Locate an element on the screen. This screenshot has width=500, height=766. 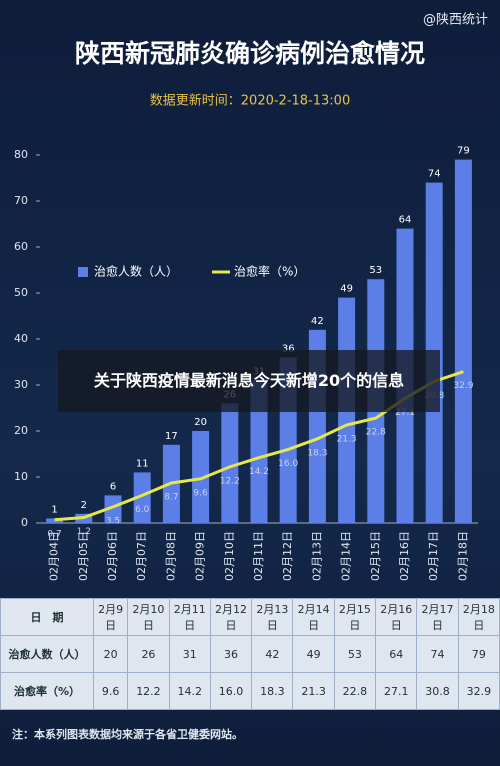
table-cell: 12.2 is located at coordinates (148, 691).